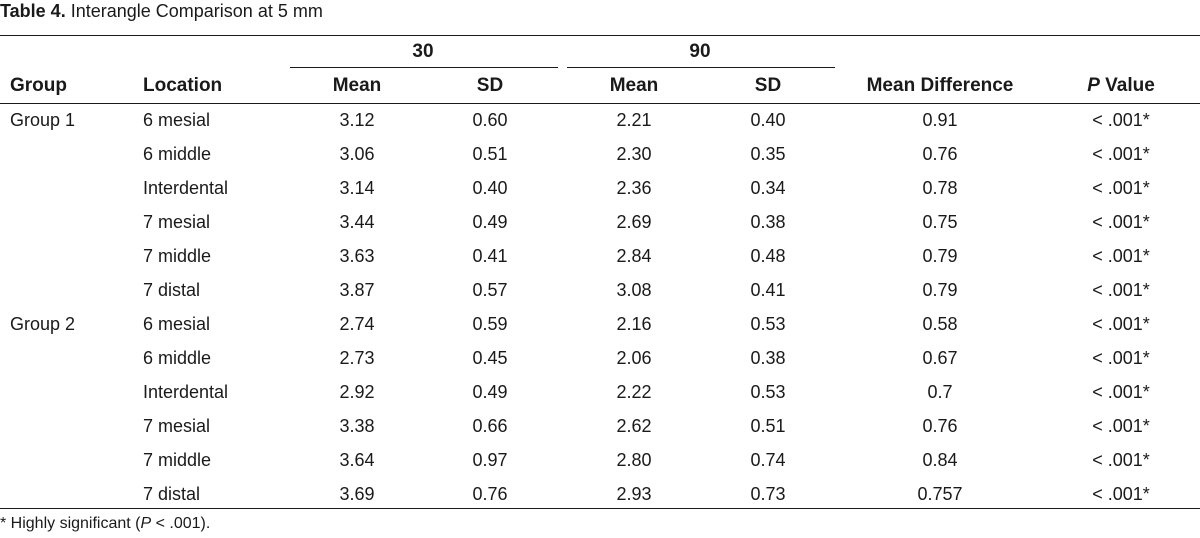 The width and height of the screenshot is (1200, 538). What do you see at coordinates (768, 154) in the screenshot?
I see `cell-sd-90: 0.35` at bounding box center [768, 154].